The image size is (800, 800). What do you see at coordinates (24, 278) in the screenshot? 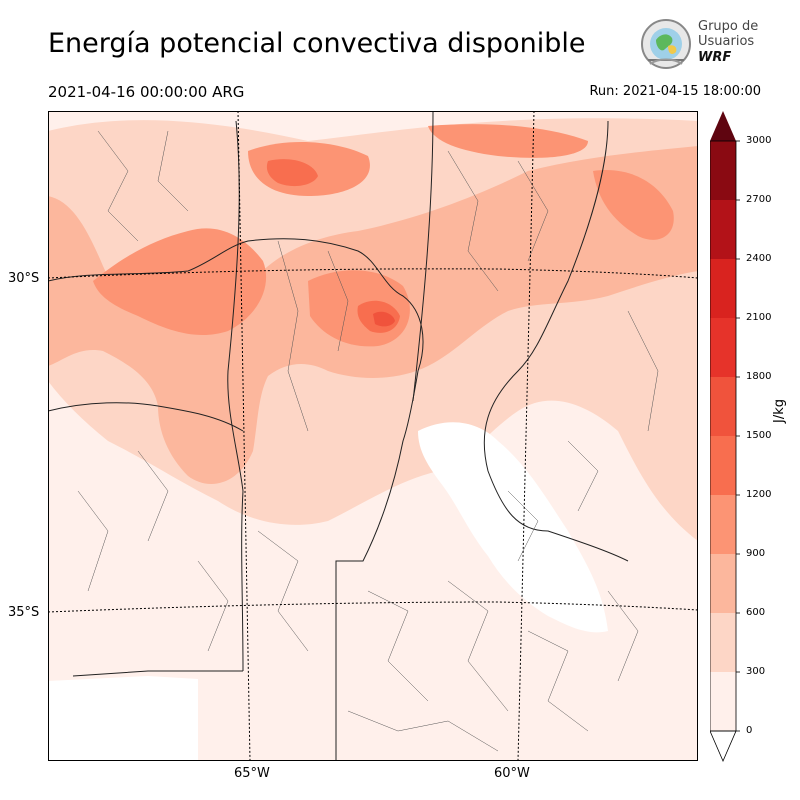
I see `lat-label-30s: 30°S` at bounding box center [24, 278].